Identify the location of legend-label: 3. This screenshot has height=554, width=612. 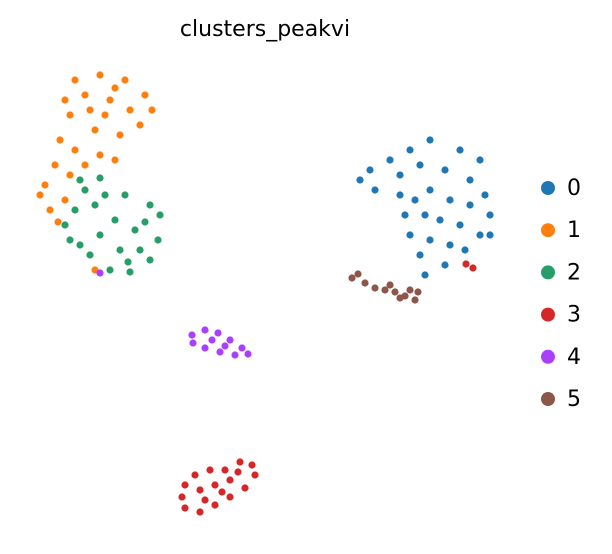
(574, 315).